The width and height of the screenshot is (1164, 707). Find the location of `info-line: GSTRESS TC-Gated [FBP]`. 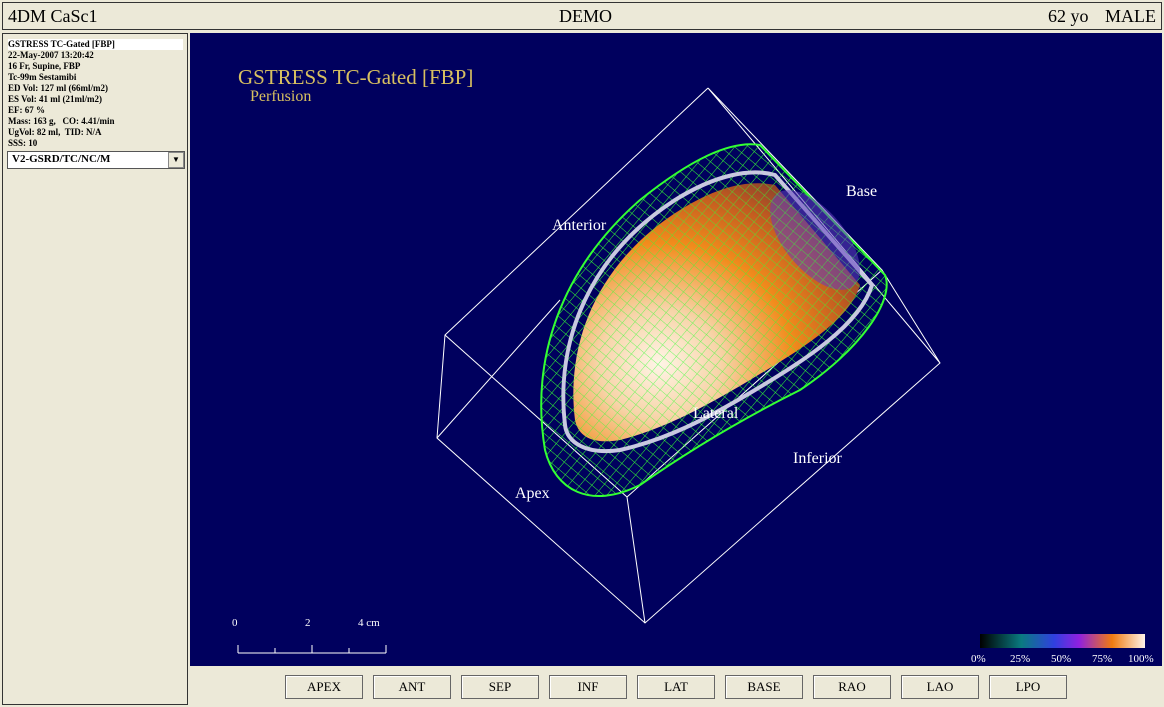

info-line: GSTRESS TC-Gated [FBP] is located at coordinates (95, 44).